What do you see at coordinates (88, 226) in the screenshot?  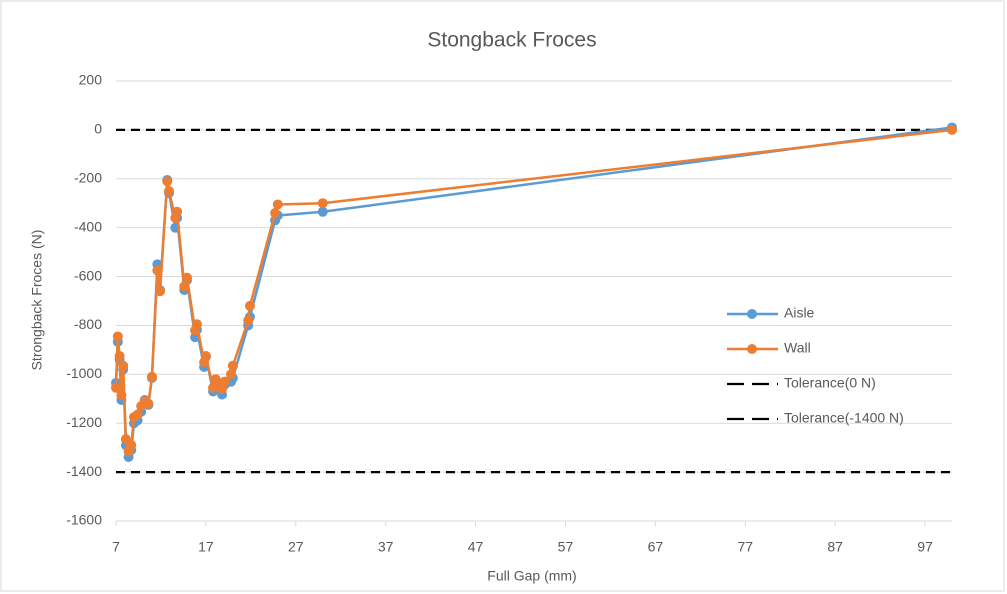 I see `y-tick-label: -400` at bounding box center [88, 226].